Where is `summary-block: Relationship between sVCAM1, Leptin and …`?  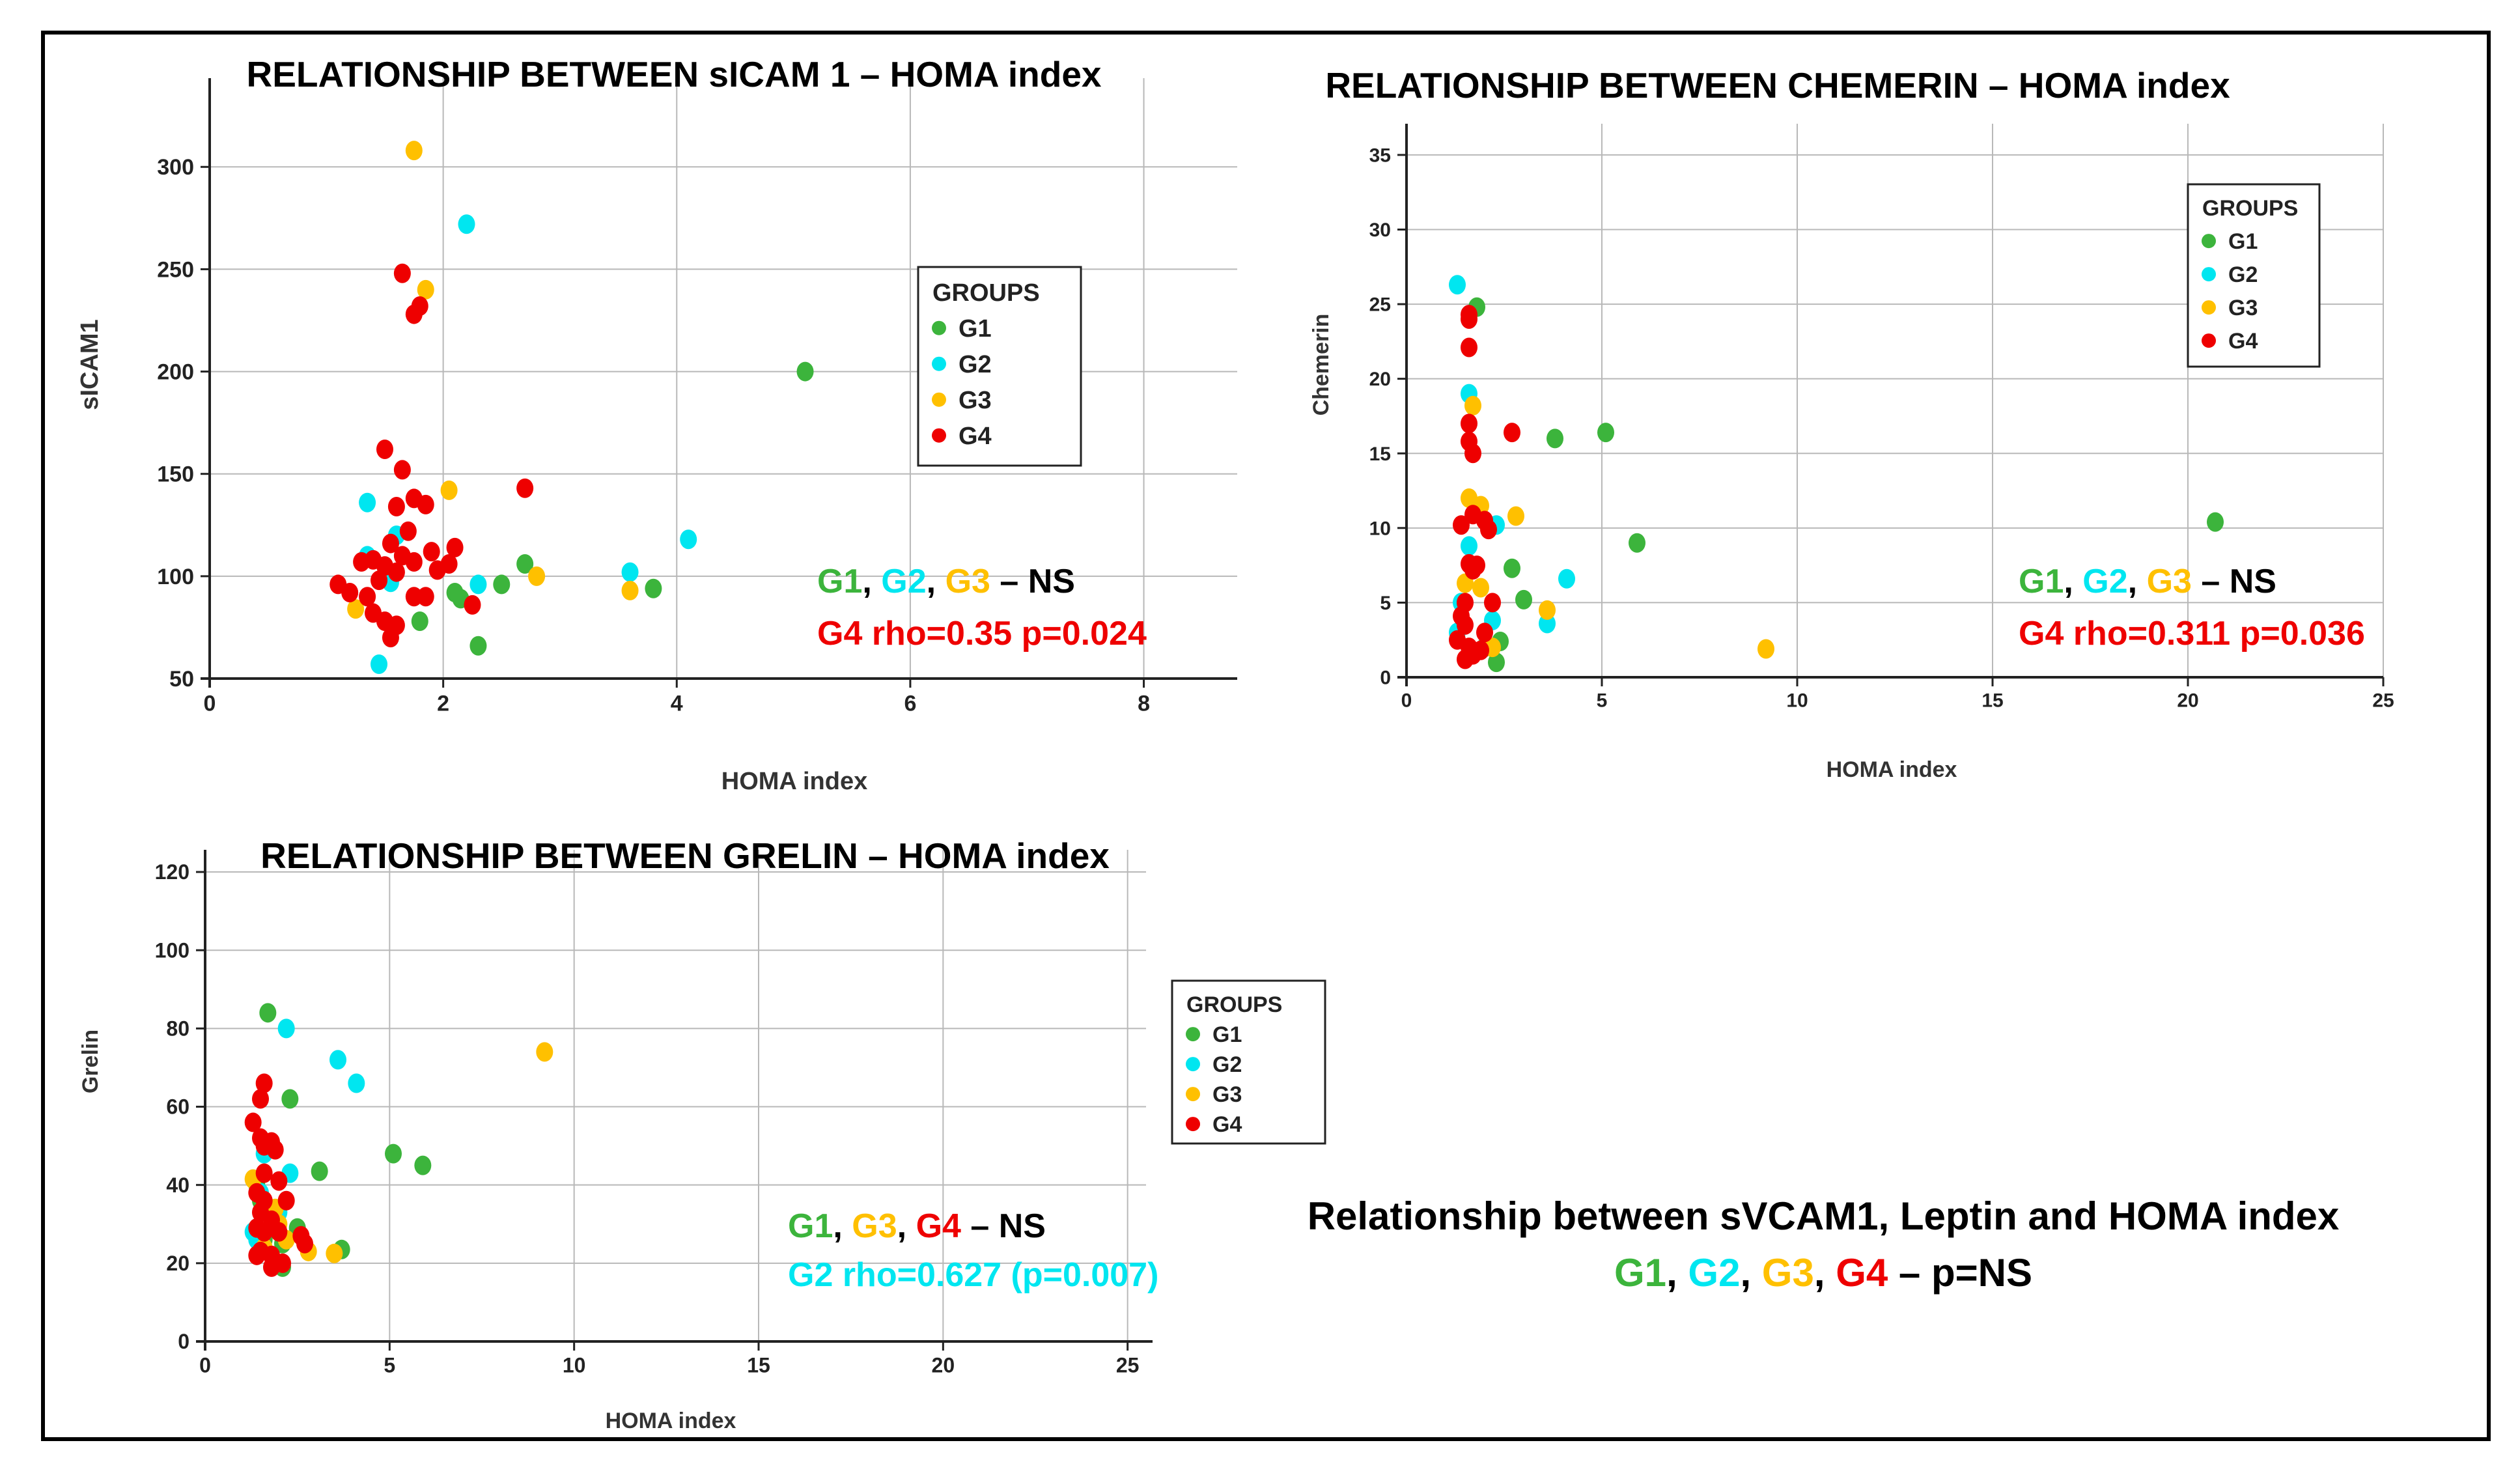 summary-block: Relationship between sVCAM1, Leptin and … is located at coordinates (1824, 1244).